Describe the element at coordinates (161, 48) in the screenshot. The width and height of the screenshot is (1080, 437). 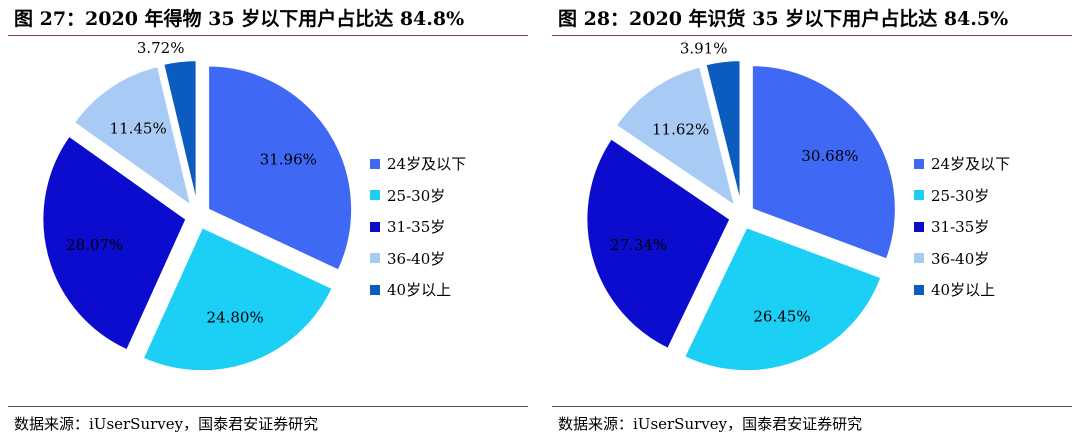
I see `data-label-age-40-over: 3.72%` at that location.